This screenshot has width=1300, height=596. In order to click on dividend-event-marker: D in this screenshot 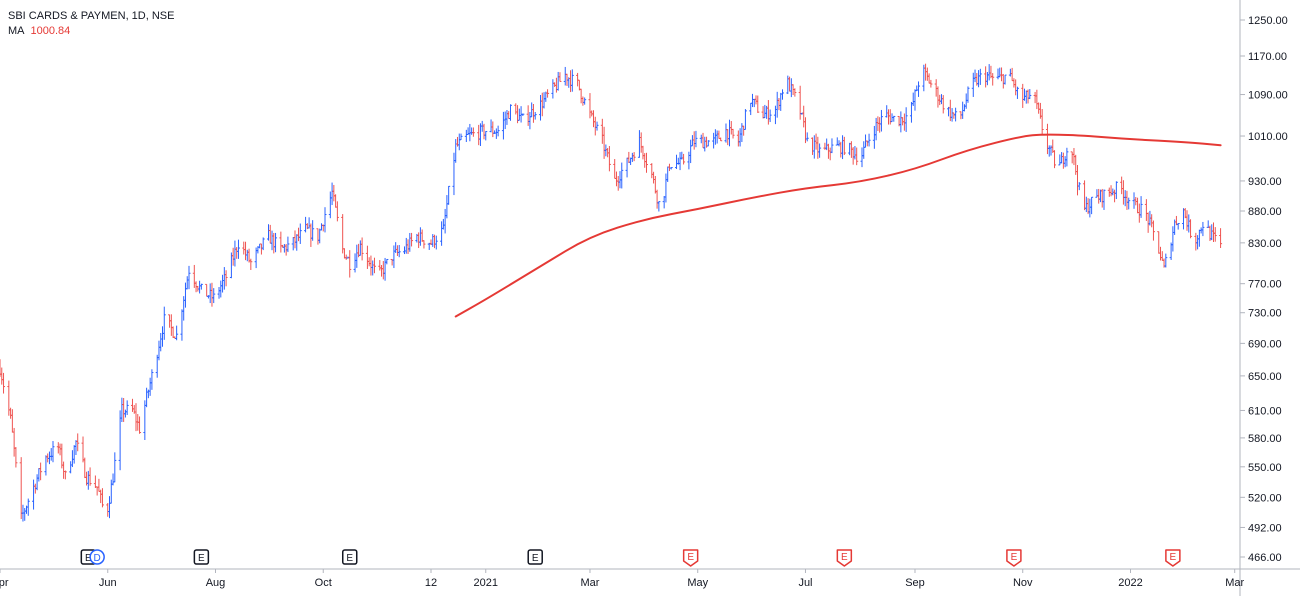, I will do `click(97, 557)`.